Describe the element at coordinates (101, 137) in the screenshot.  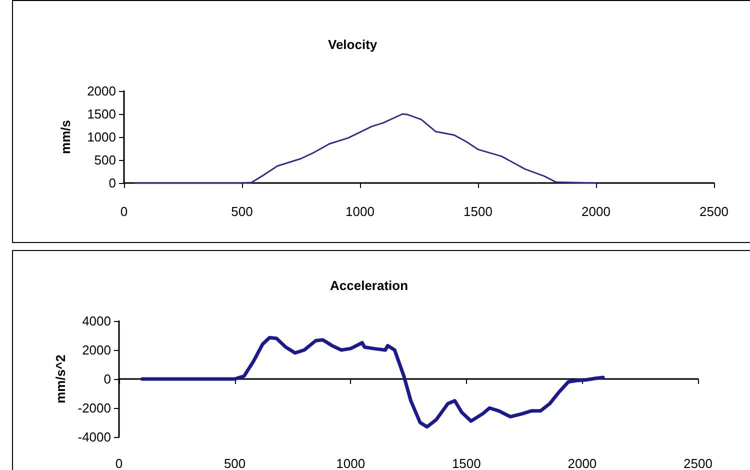
I see `y-tick-label: 1000` at that location.